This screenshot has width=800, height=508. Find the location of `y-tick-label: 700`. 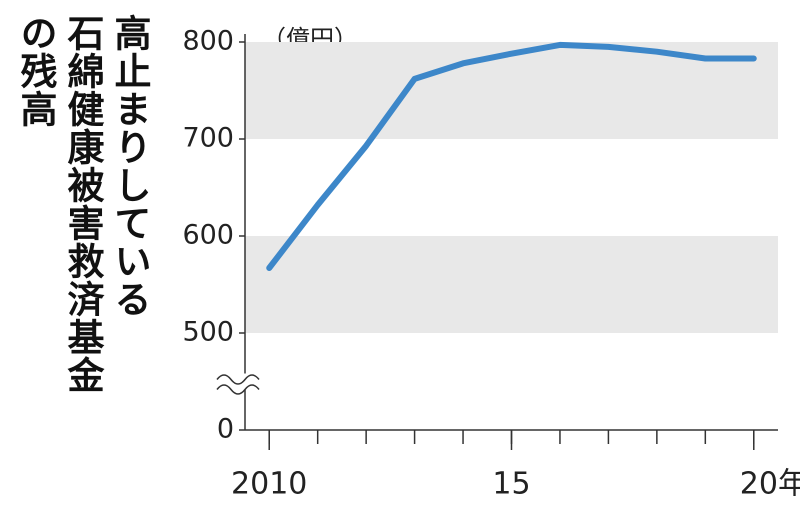

y-tick-label: 700 is located at coordinates (208, 138).